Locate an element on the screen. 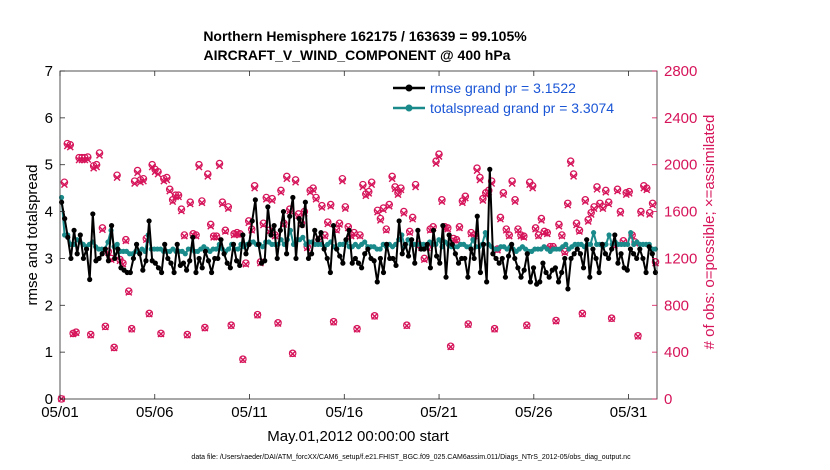  y-tick-label: 6 is located at coordinates (49, 118).